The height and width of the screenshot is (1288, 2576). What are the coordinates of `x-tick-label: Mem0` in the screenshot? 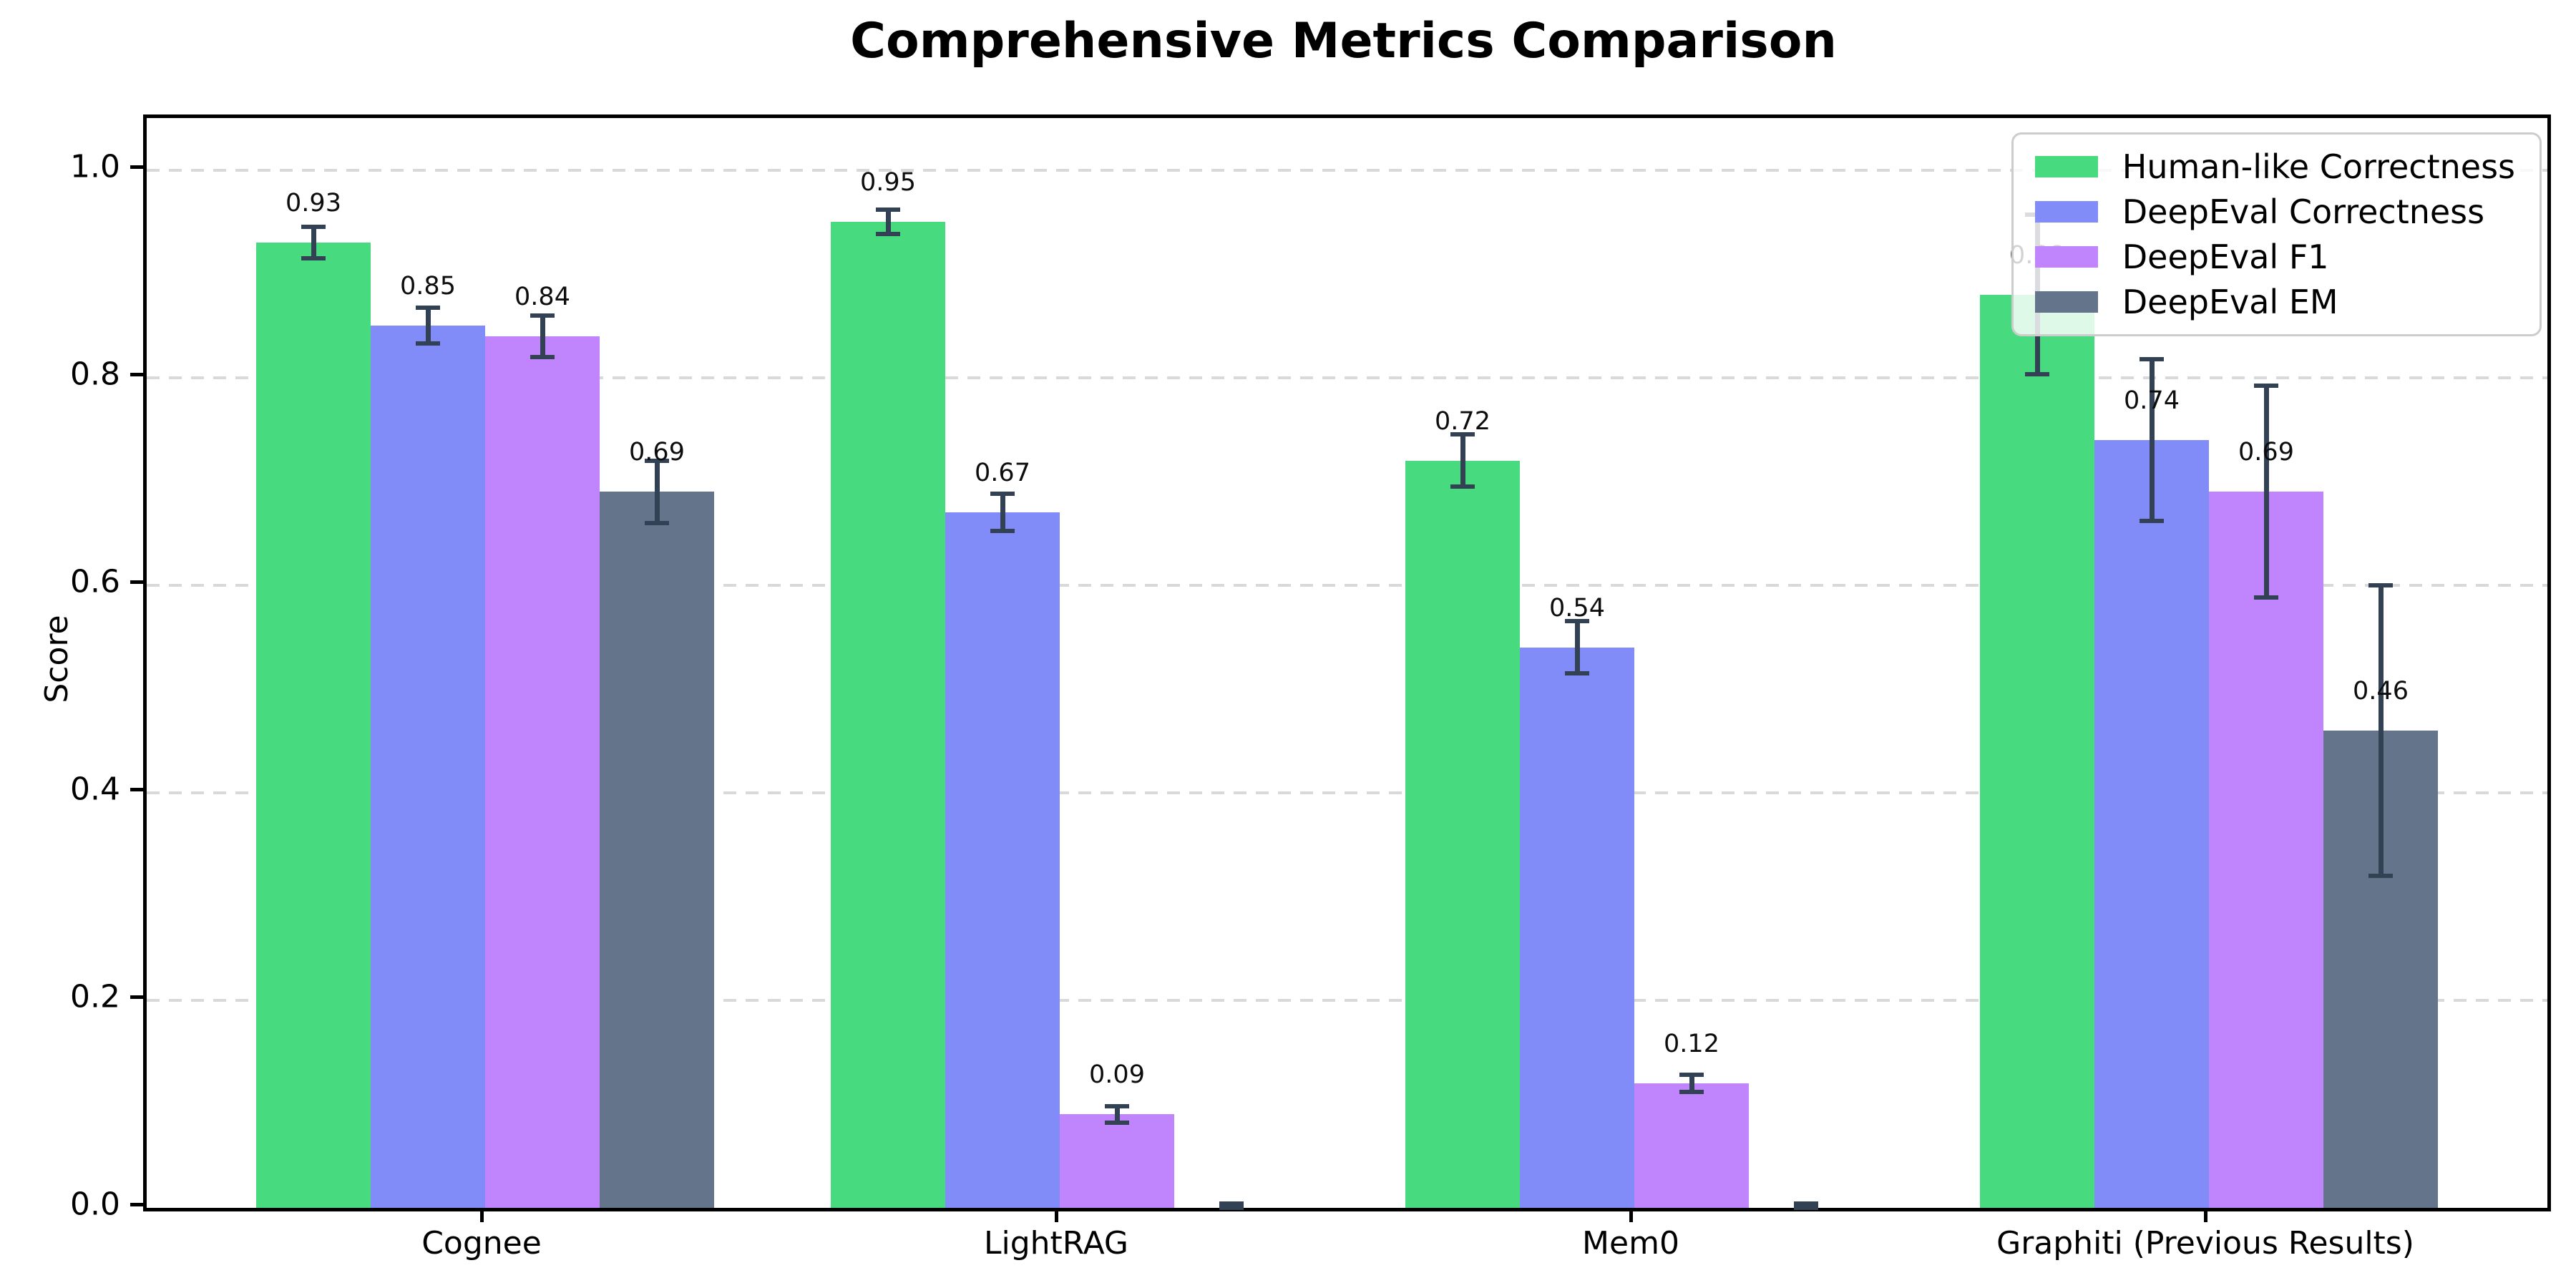 It's located at (1630, 1243).